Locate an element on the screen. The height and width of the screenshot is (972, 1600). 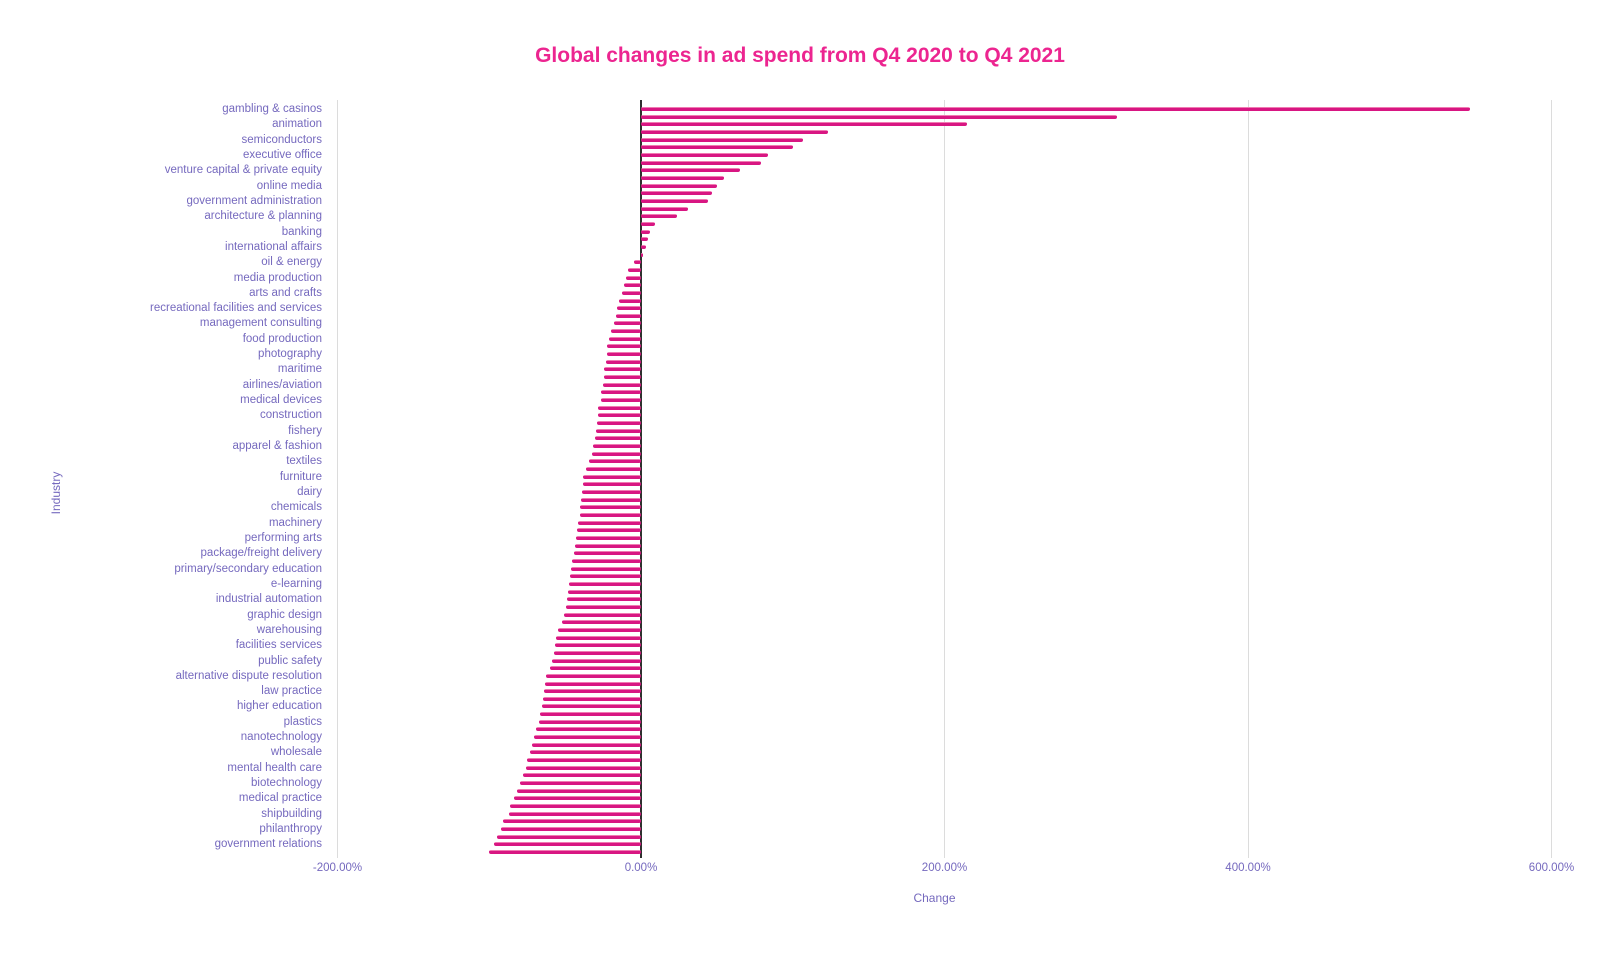
y-axis-label: textiles is located at coordinates (304, 461).